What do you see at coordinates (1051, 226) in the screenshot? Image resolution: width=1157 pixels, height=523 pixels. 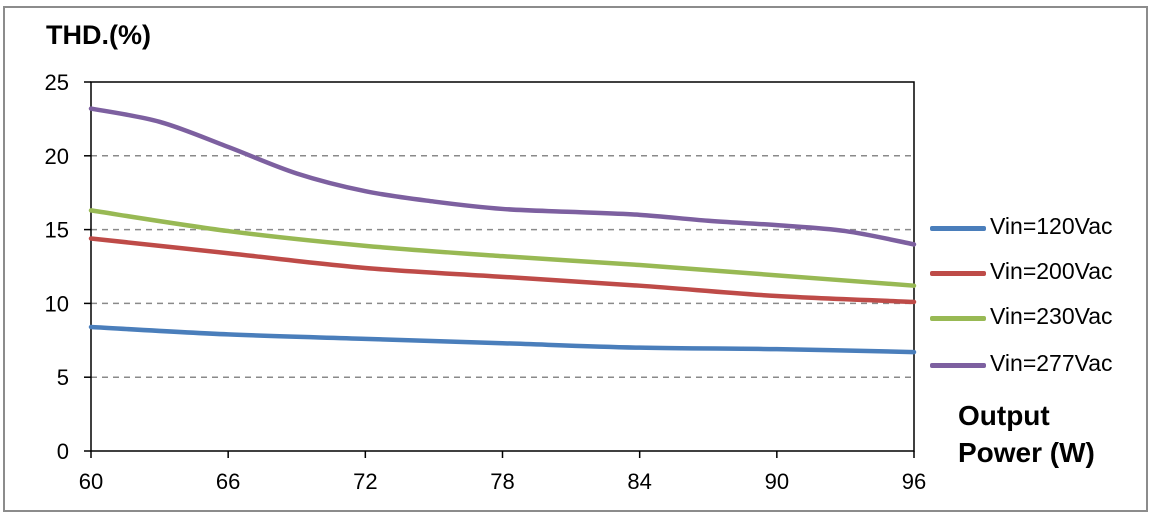 I see `legend-label: Vin=120Vac` at bounding box center [1051, 226].